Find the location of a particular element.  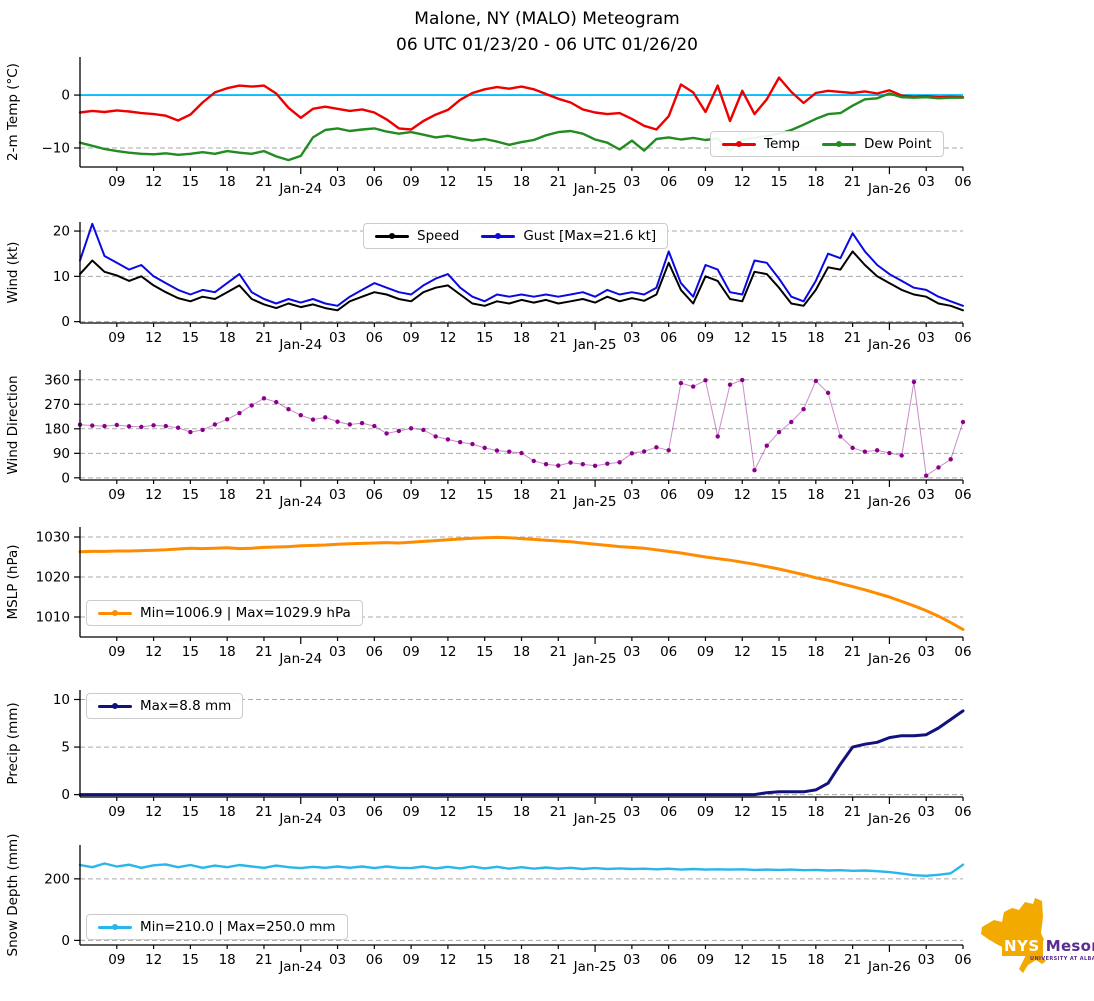

temp-legend: Temp Dew Point is located at coordinates (827, 144).